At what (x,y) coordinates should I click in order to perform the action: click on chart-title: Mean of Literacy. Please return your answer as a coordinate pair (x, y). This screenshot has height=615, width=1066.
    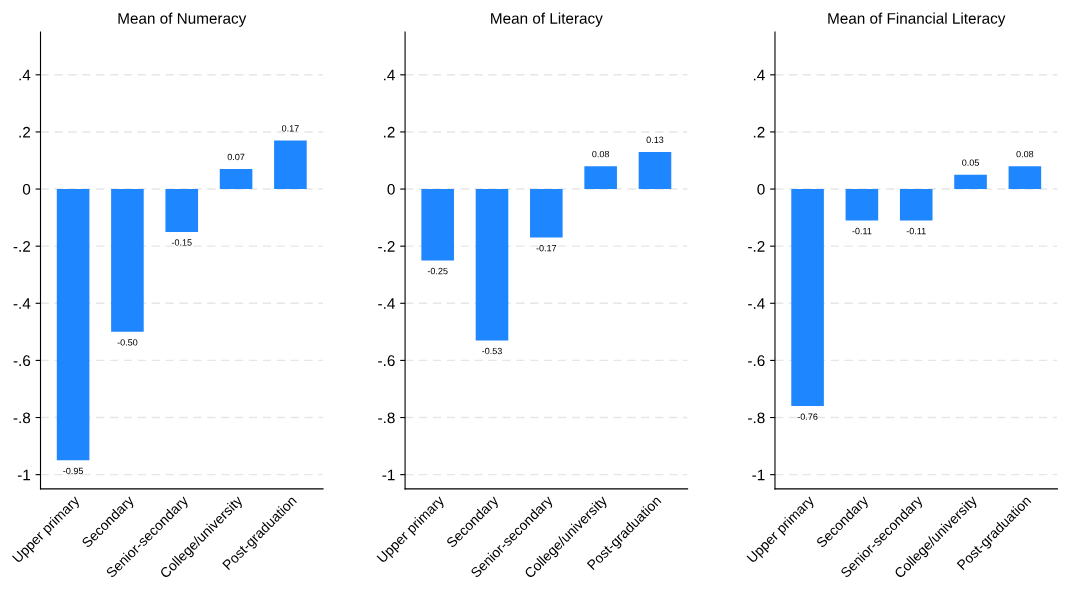
    Looking at the image, I should click on (547, 19).